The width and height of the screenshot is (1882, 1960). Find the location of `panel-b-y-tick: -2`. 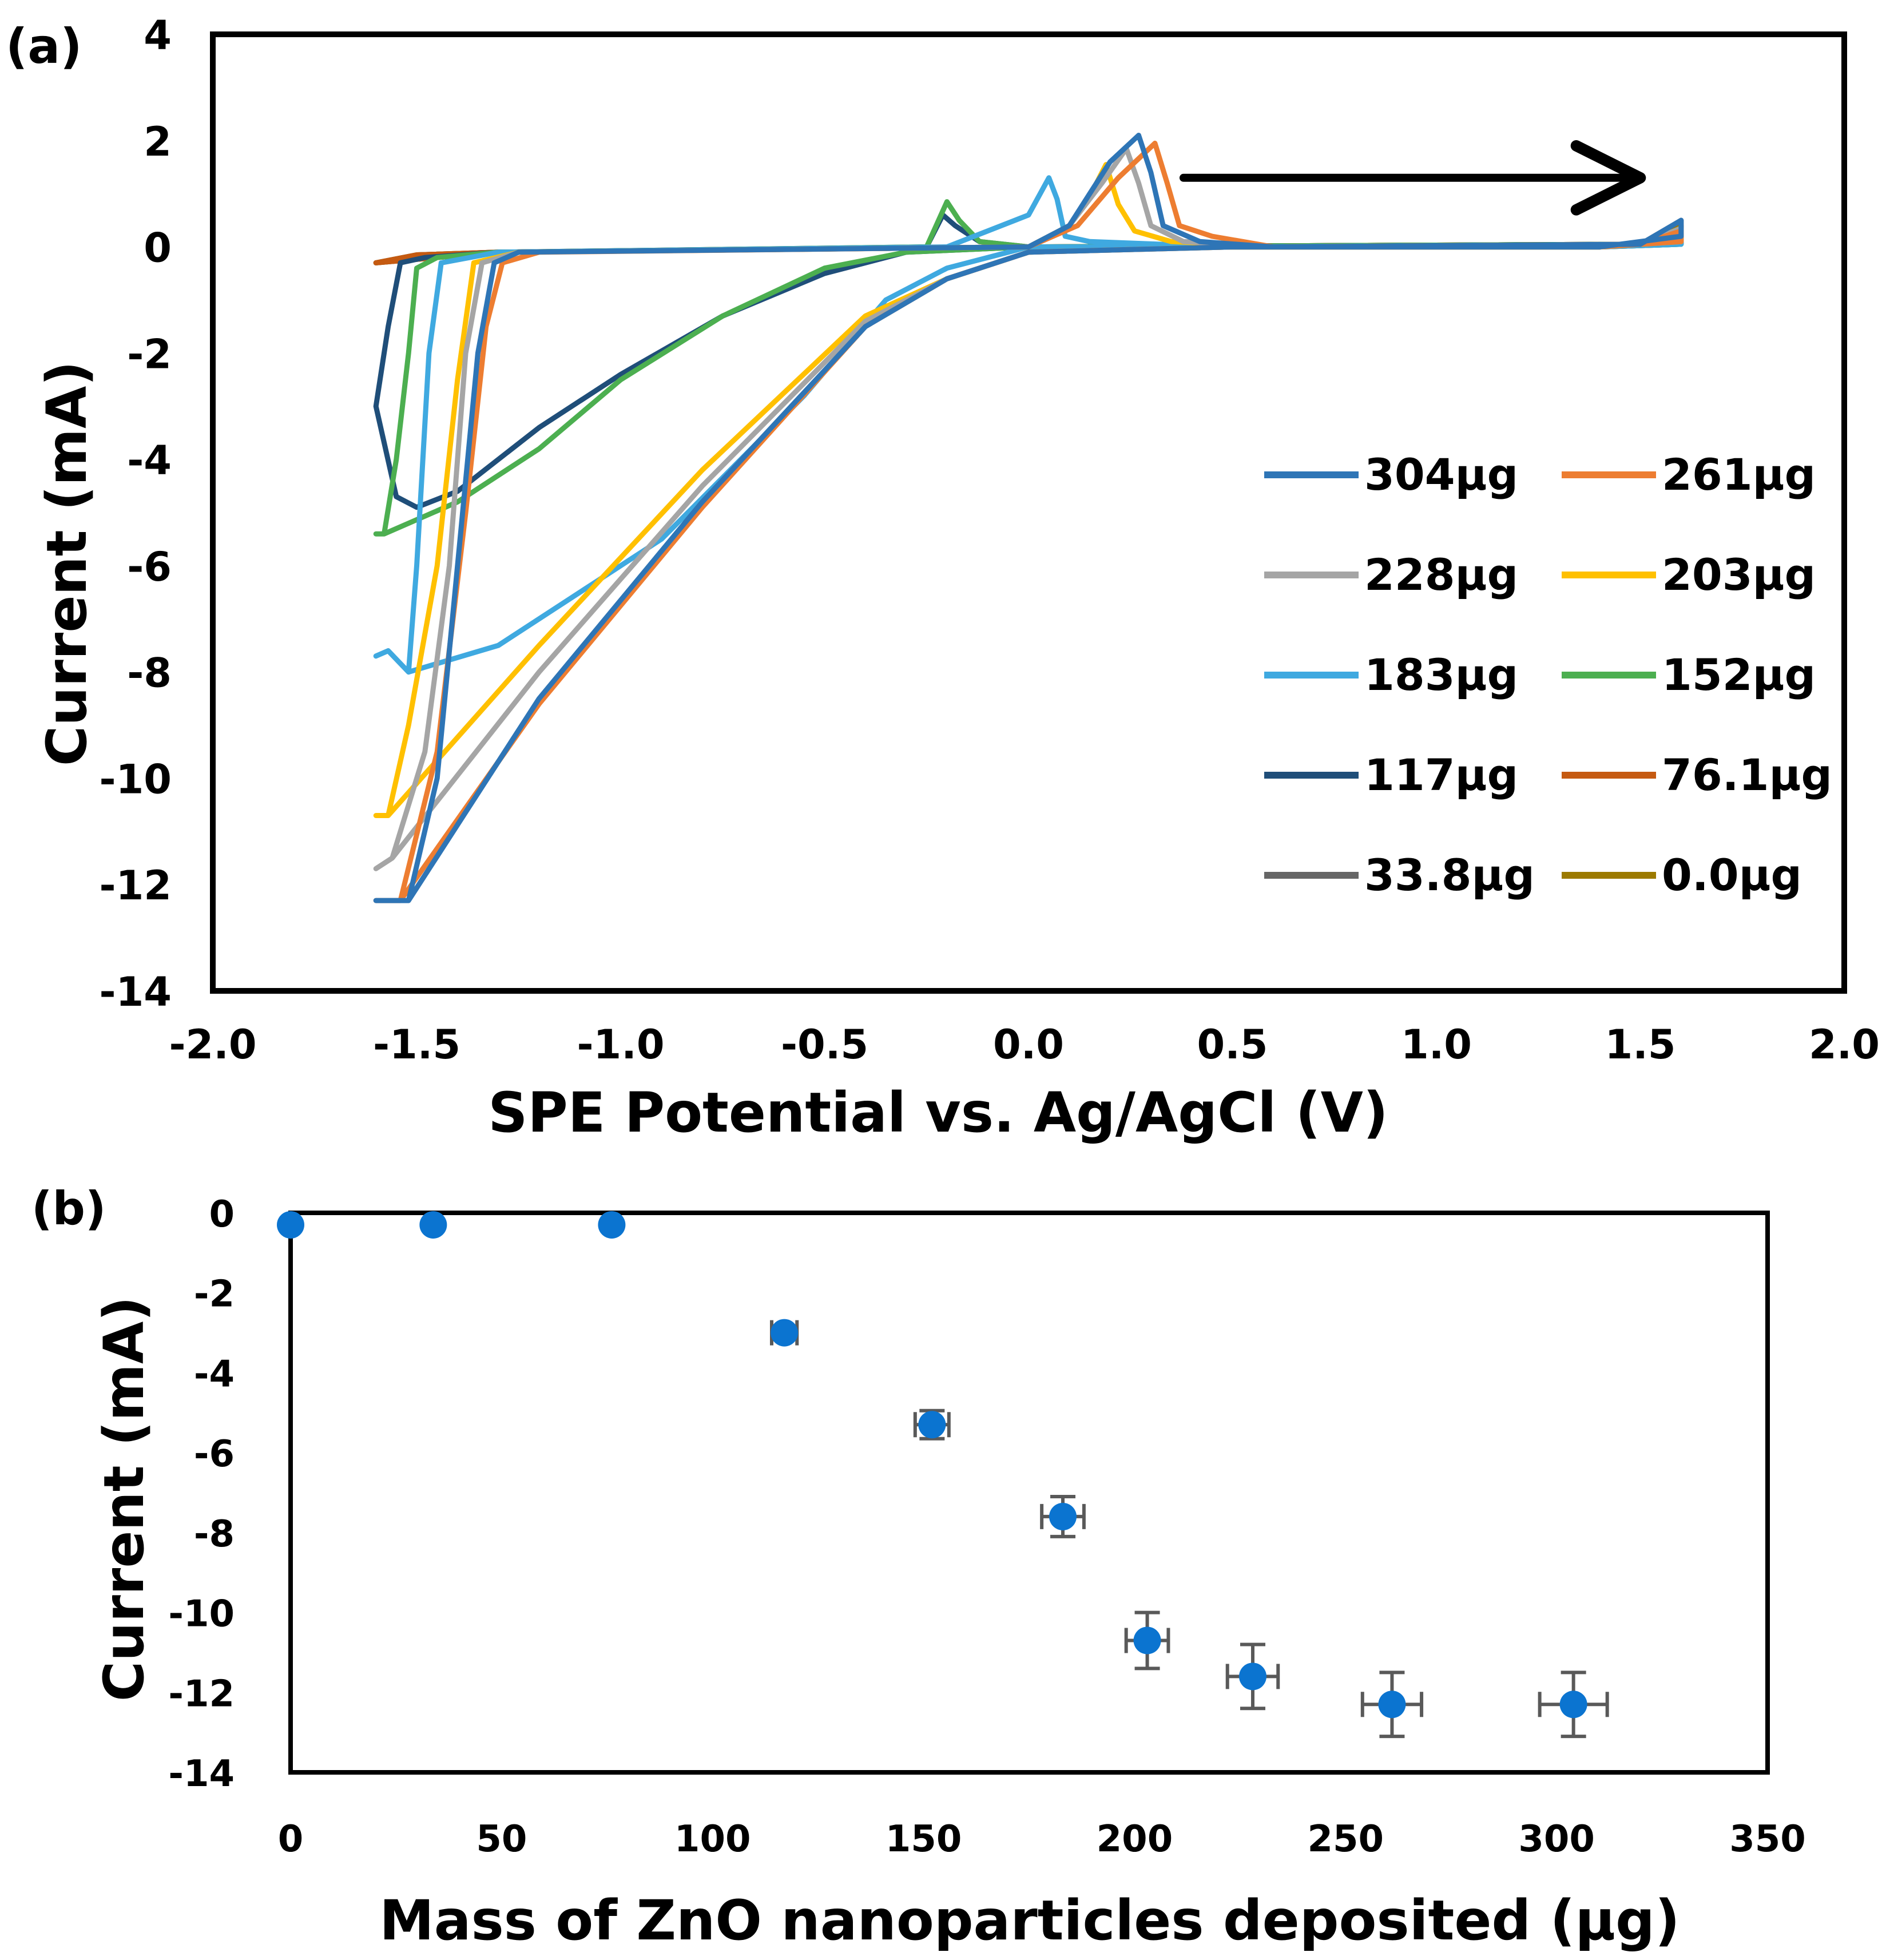

panel-b-y-tick: -2 is located at coordinates (214, 1294).